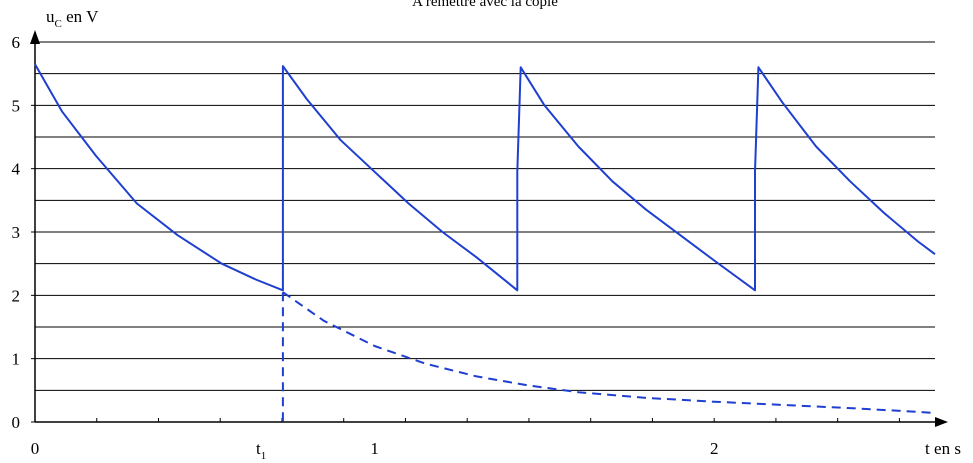 The height and width of the screenshot is (463, 973). What do you see at coordinates (485, 5) in the screenshot?
I see `chart-title: A remettre avec la copie` at bounding box center [485, 5].